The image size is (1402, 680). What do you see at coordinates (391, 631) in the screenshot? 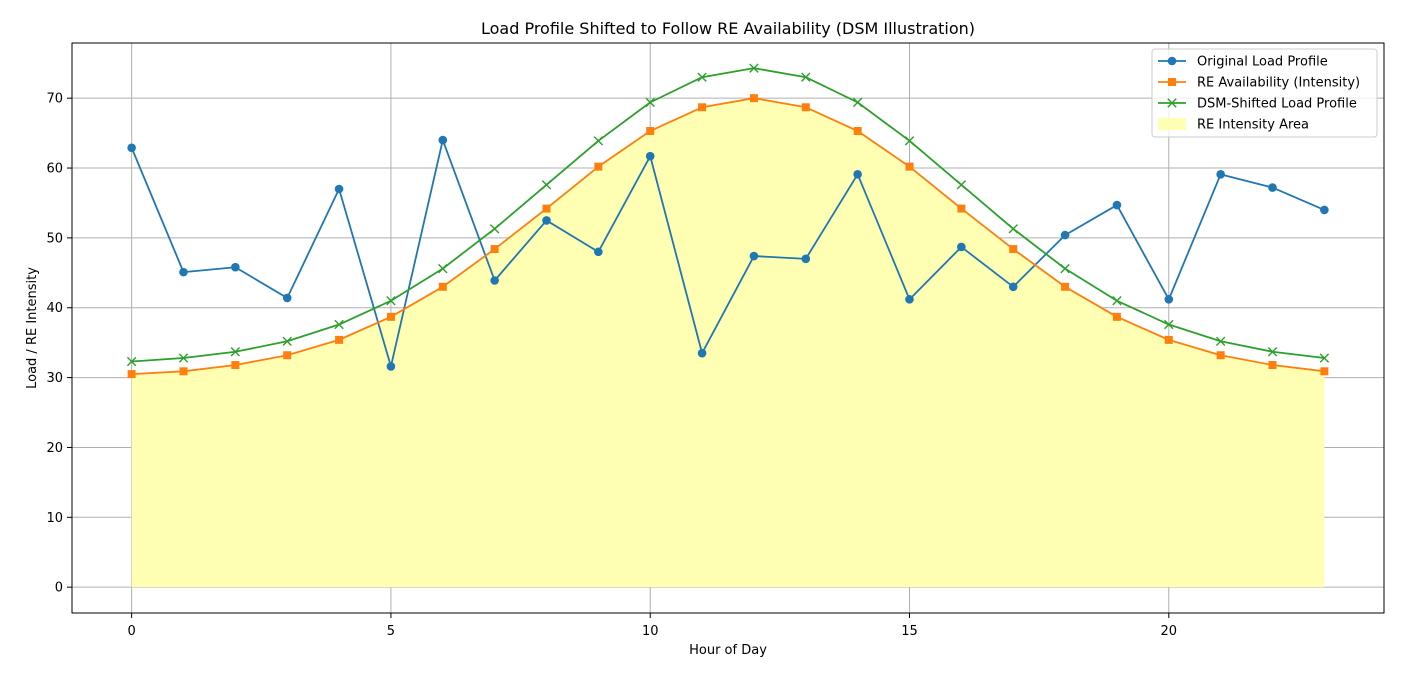
I see `x-tick-label: 5` at bounding box center [391, 631].